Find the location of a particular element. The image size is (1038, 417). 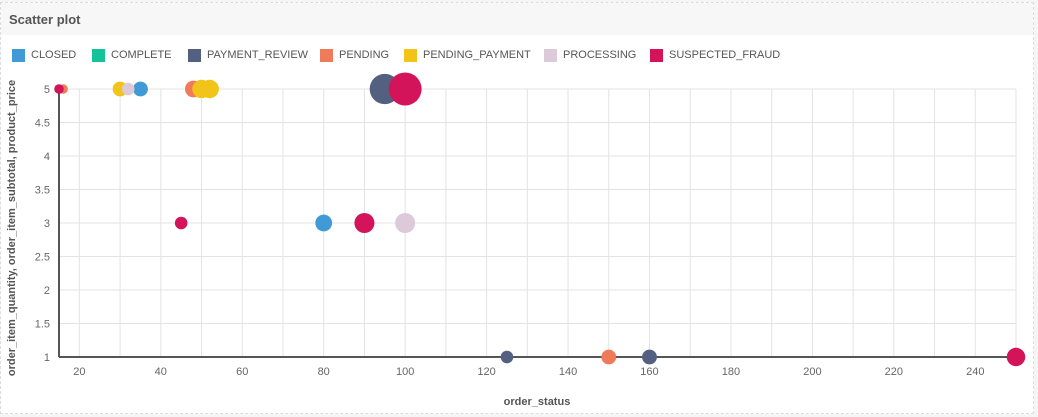

panel-header: Scatter plot is located at coordinates (517, 19).